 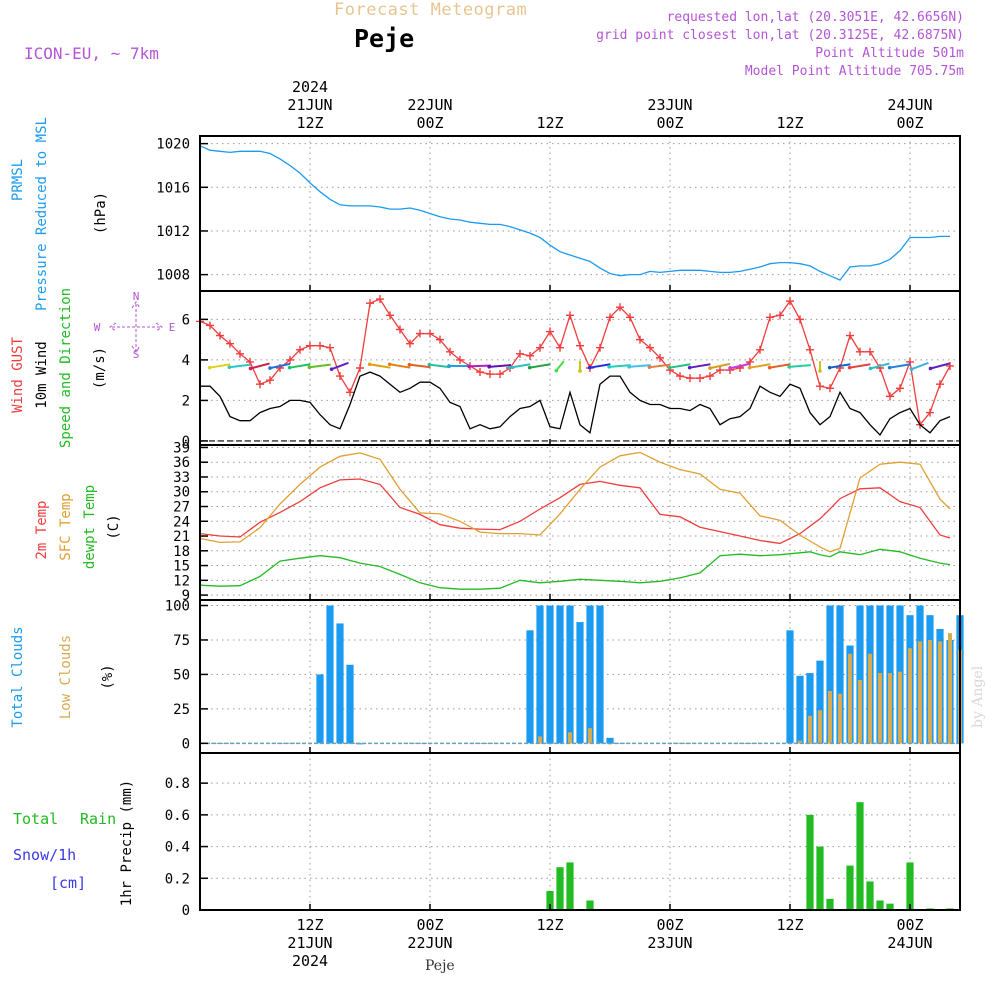 I want to click on temperature-ytick-label: 12, so click(x=181, y=581).